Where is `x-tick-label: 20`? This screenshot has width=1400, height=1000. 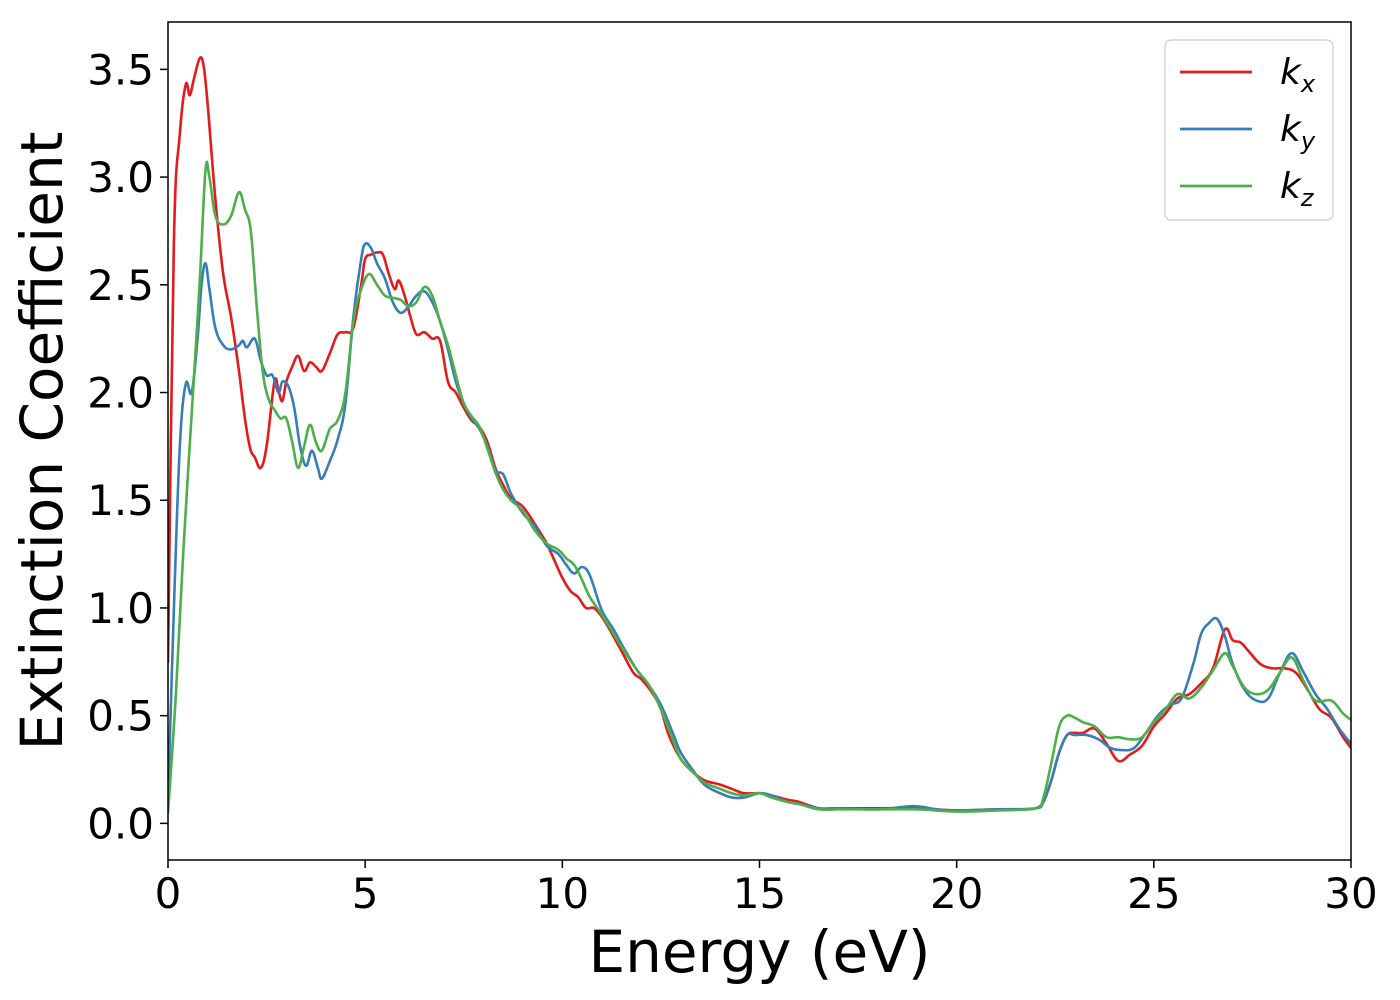 x-tick-label: 20 is located at coordinates (956, 893).